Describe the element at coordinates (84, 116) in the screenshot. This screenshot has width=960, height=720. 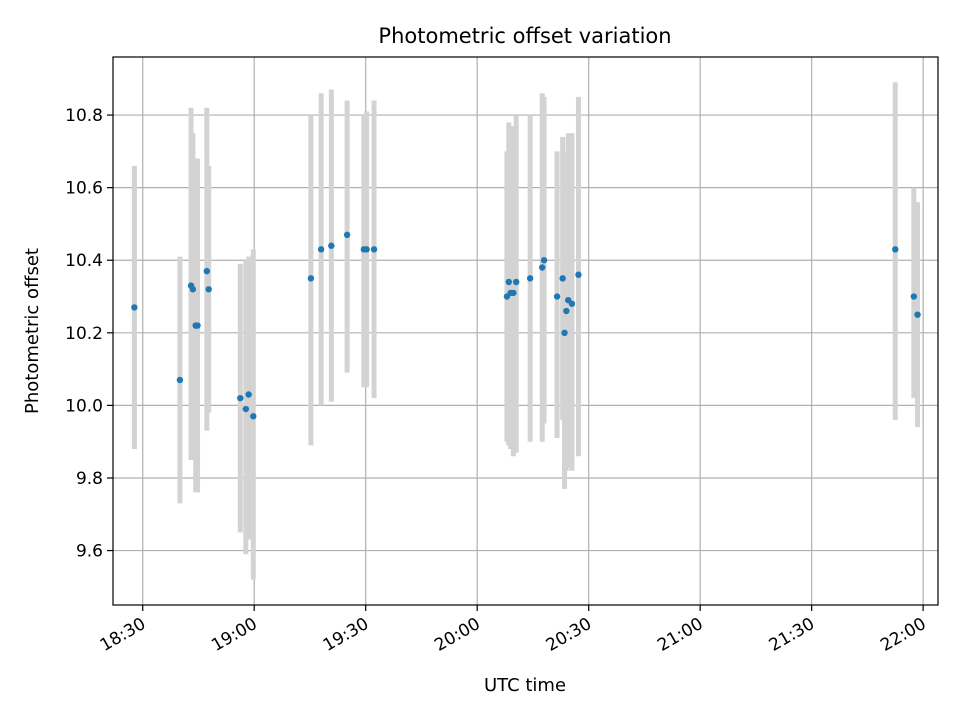
I see `y-tick-label: 10.8` at that location.